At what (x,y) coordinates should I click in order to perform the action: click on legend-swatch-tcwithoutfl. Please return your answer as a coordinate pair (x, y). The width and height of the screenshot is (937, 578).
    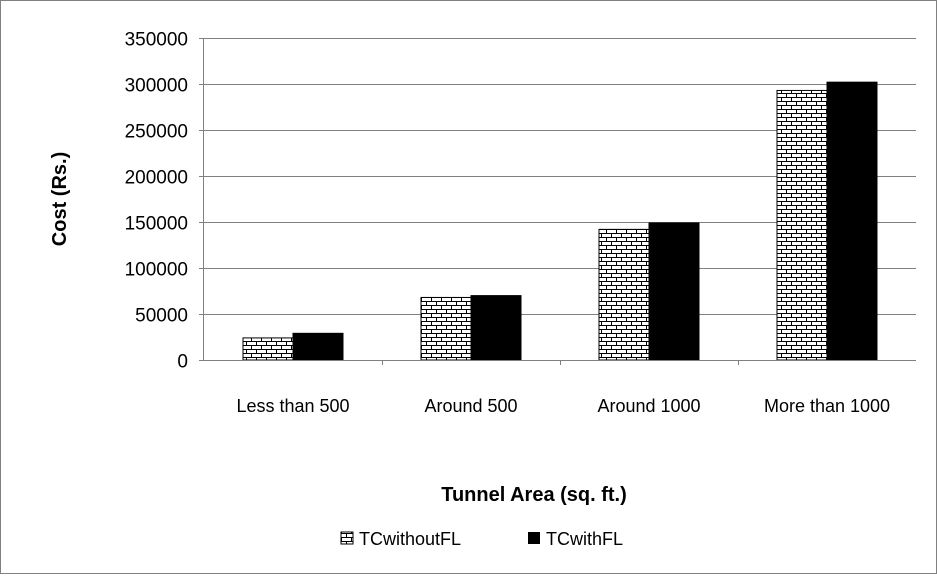
    Looking at the image, I should click on (347, 538).